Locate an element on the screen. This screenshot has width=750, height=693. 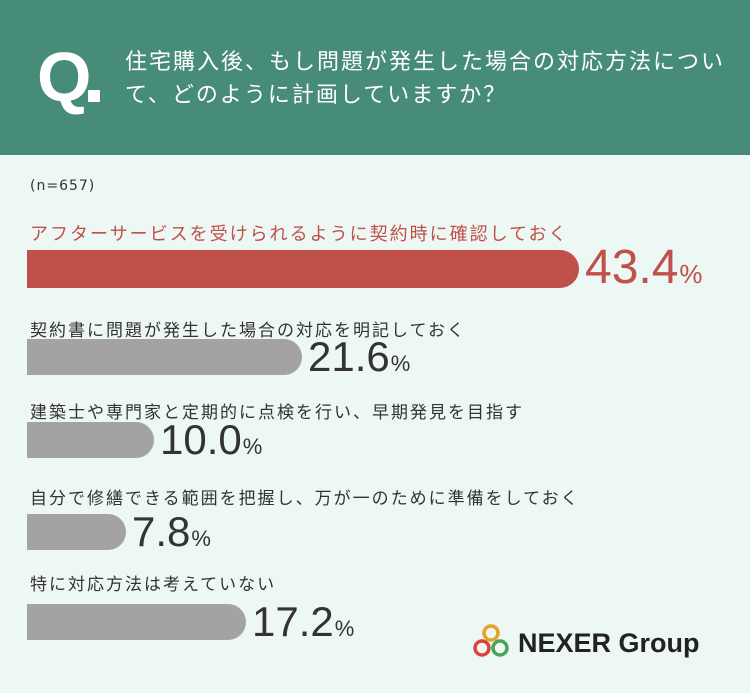
category-label: 自分で修繕できる範囲を把握し、万が一のために準備をしておく is located at coordinates (305, 499).